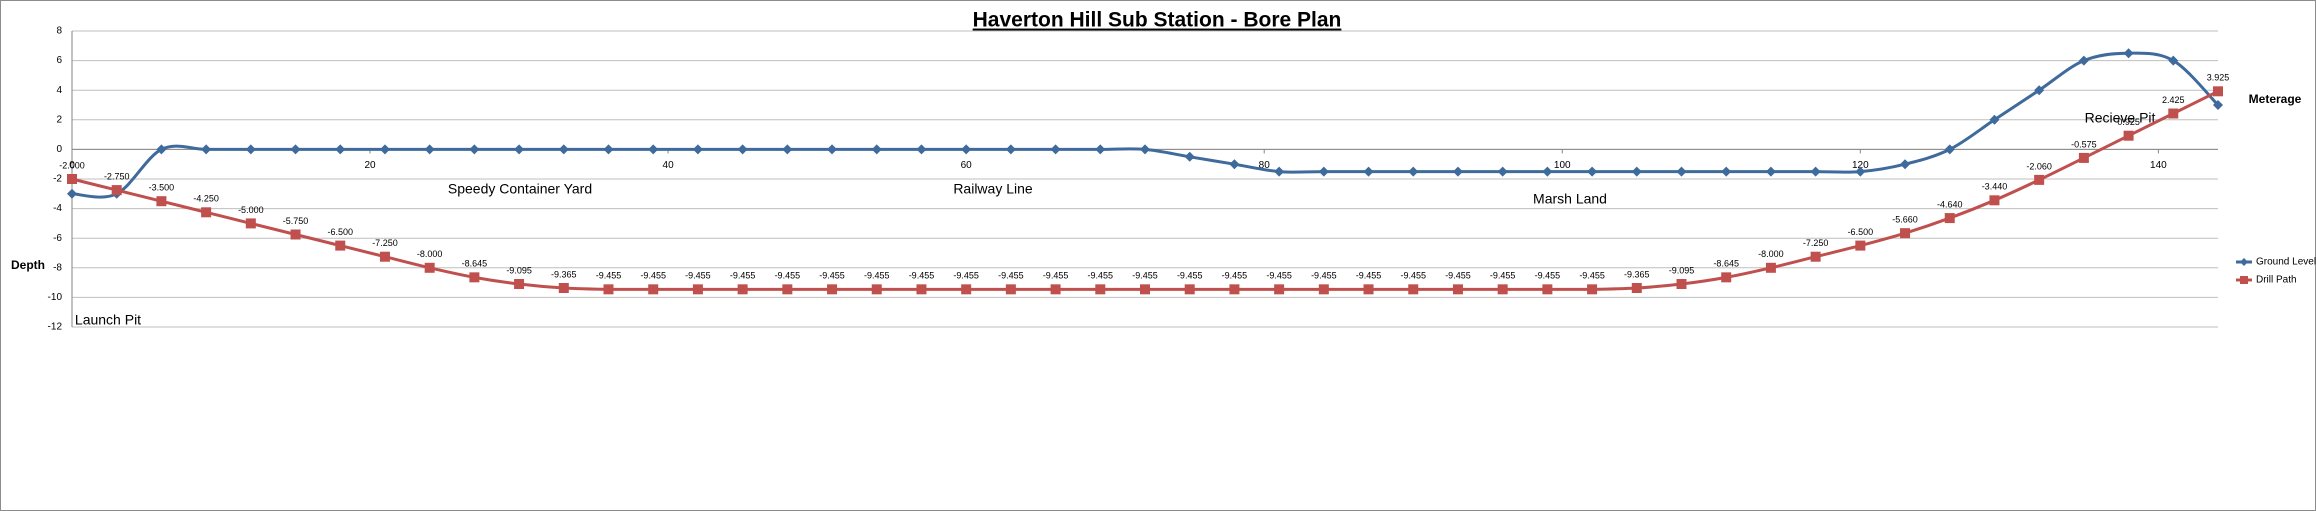  I want to click on x-tick-label: 80, so click(1265, 165).